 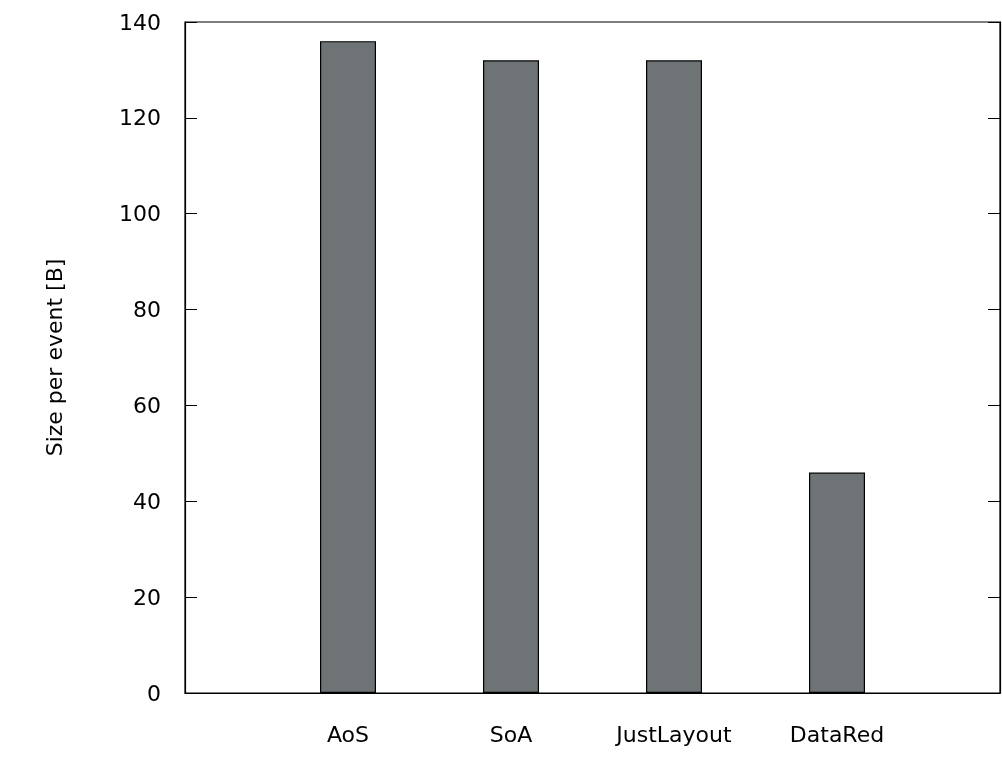 I want to click on y-tick-label: 140, so click(x=140, y=22).